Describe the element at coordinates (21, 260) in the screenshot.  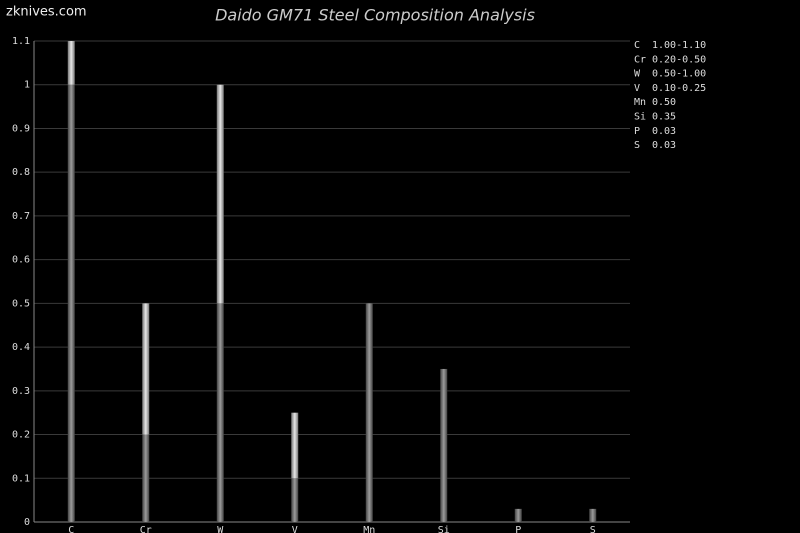
I see `y-tick-label: 0.6` at that location.